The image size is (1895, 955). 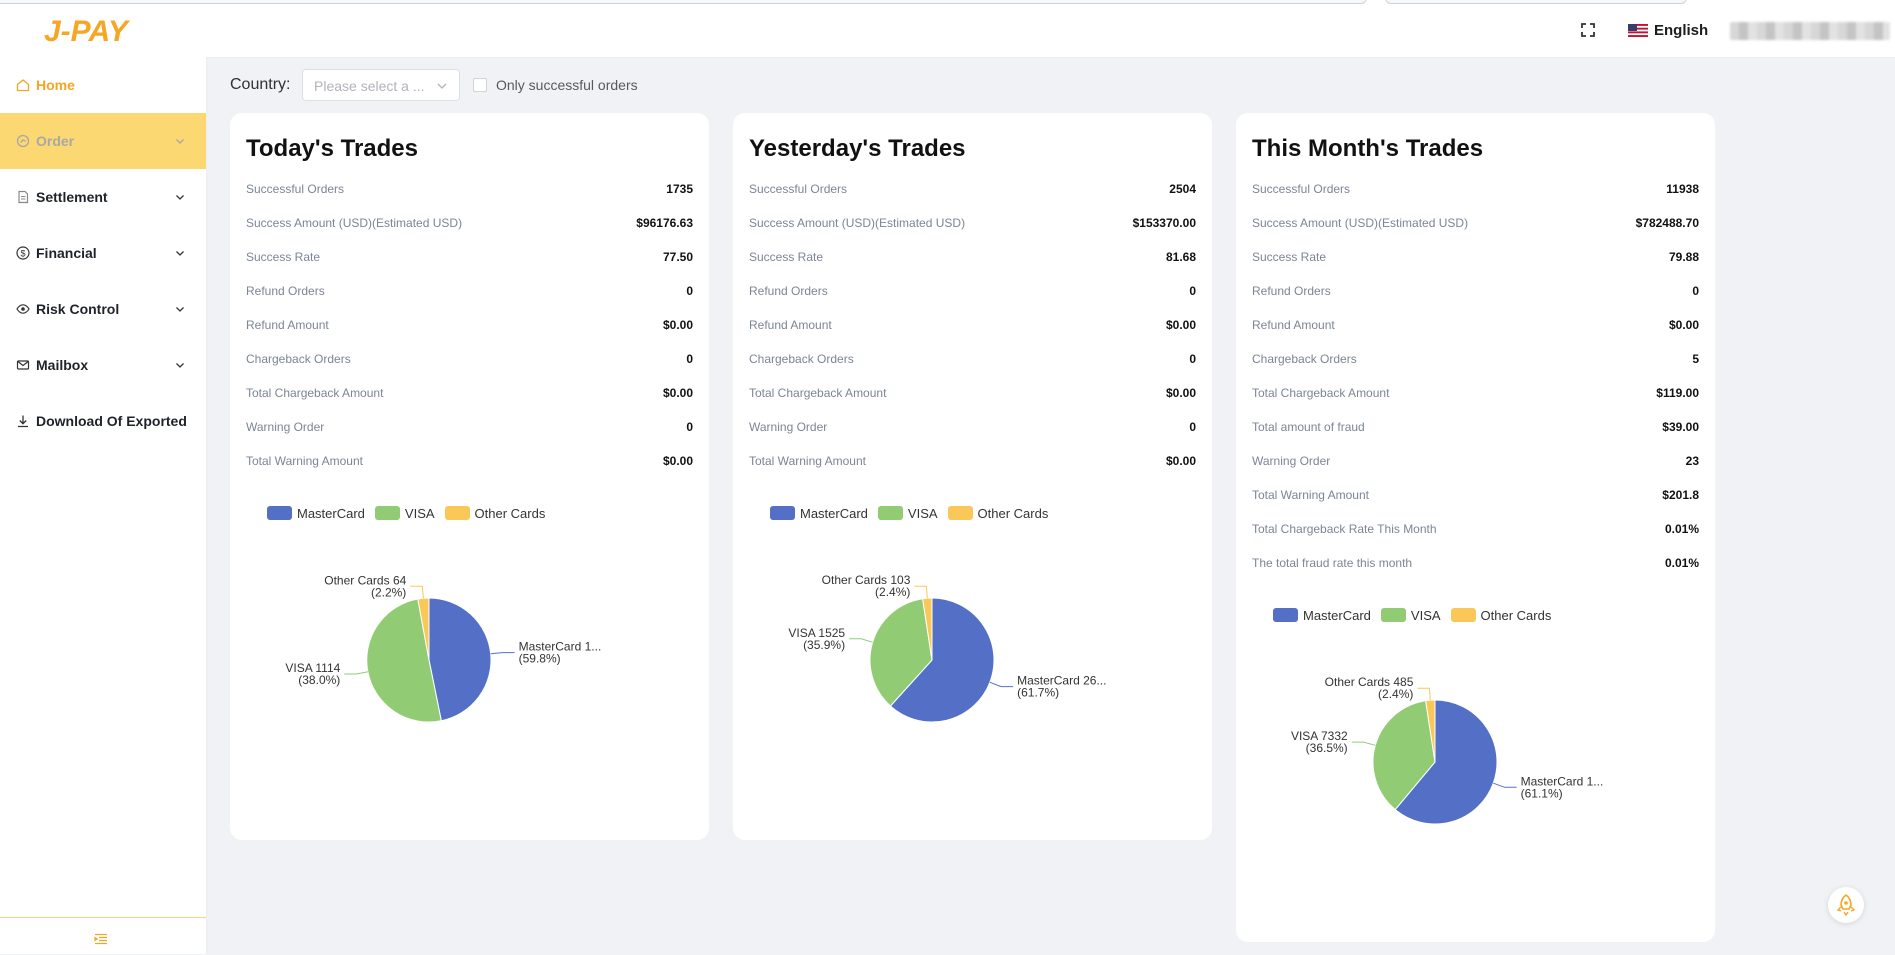 What do you see at coordinates (1668, 30) in the screenshot?
I see `language-switcher: English` at bounding box center [1668, 30].